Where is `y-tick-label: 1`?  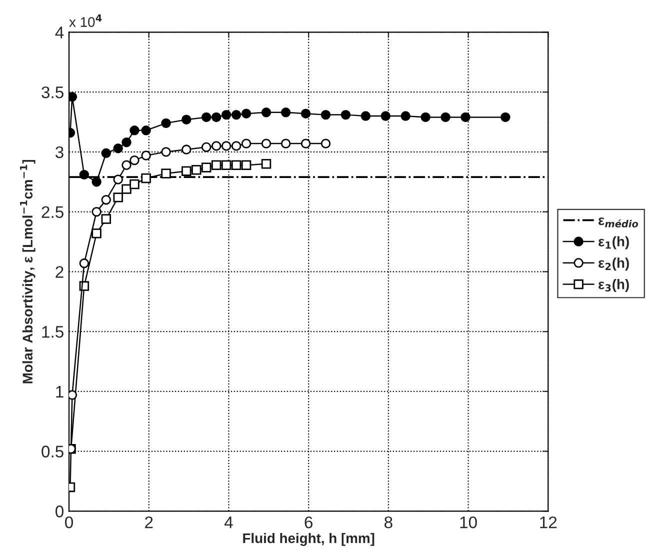 y-tick-label: 1 is located at coordinates (60, 392).